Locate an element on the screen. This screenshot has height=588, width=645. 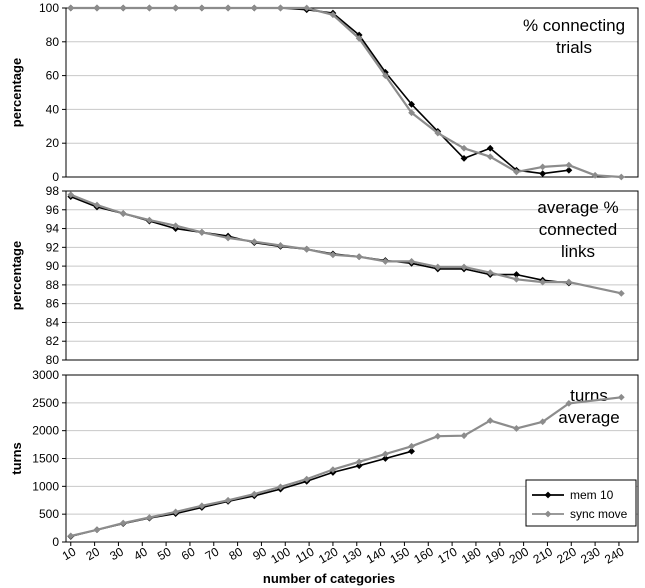
panel-title: links is located at coordinates (578, 251).